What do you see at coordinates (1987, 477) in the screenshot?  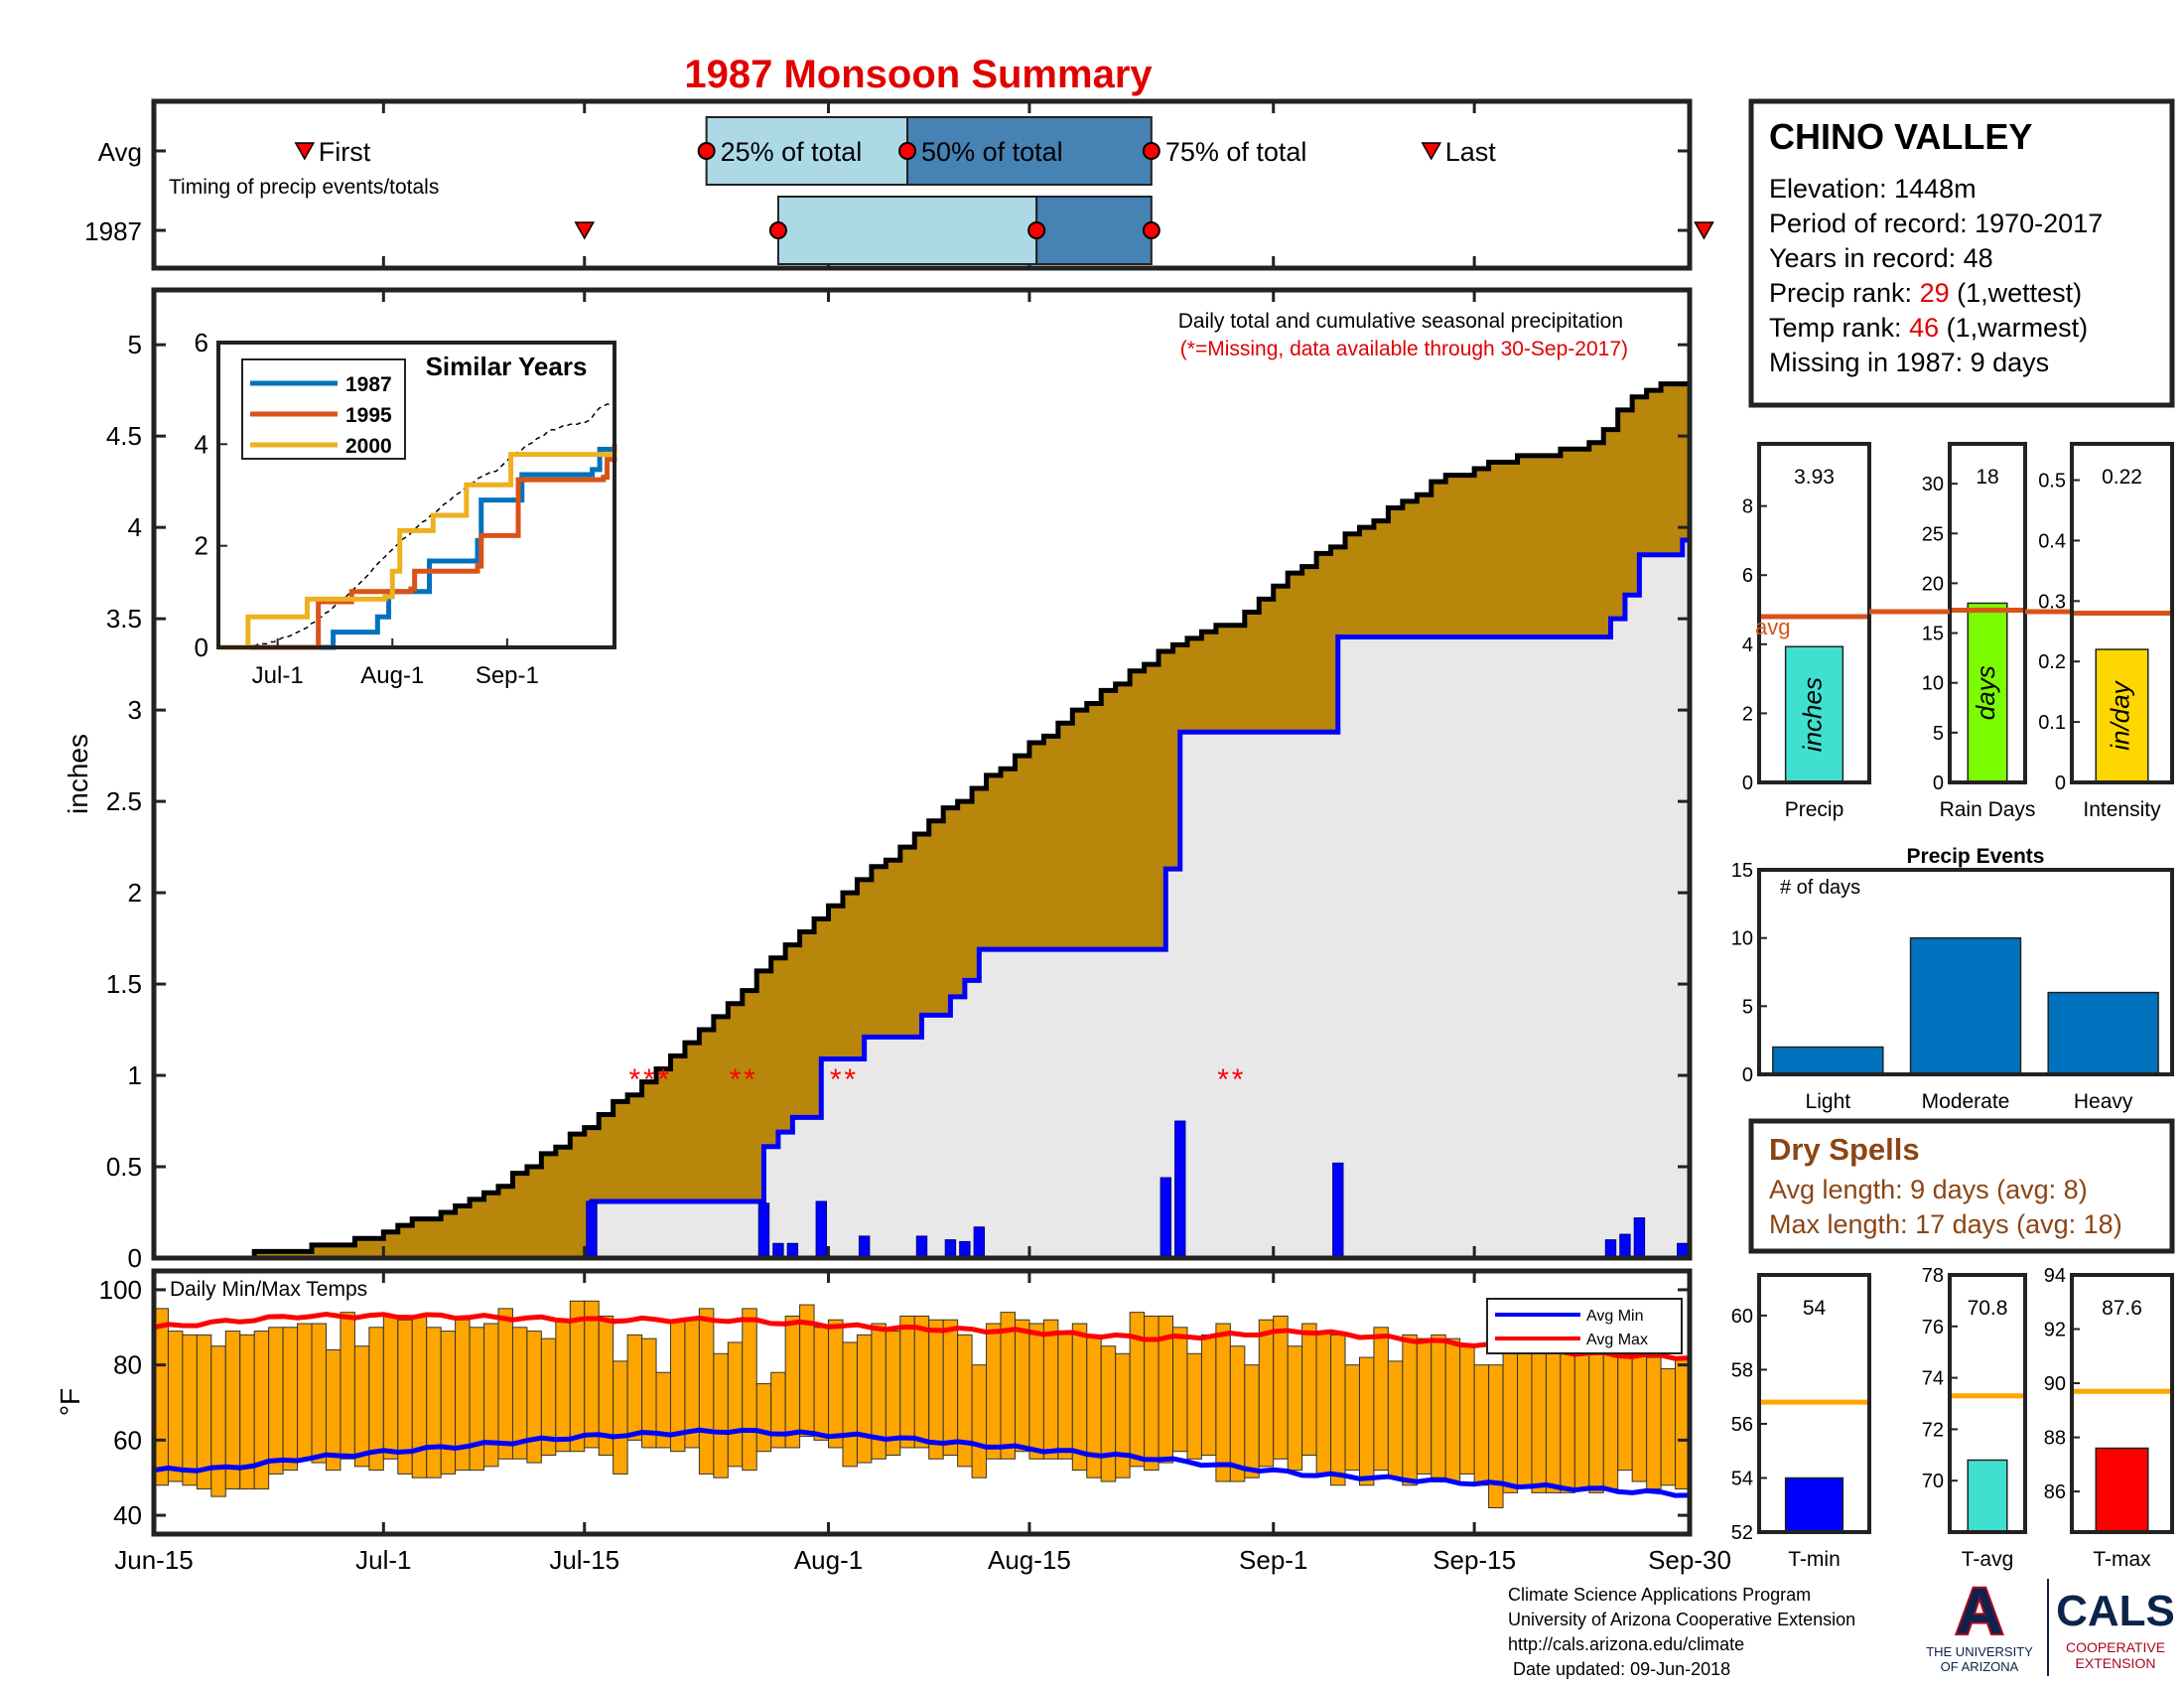 I see `summary-value-label: 18` at bounding box center [1987, 477].